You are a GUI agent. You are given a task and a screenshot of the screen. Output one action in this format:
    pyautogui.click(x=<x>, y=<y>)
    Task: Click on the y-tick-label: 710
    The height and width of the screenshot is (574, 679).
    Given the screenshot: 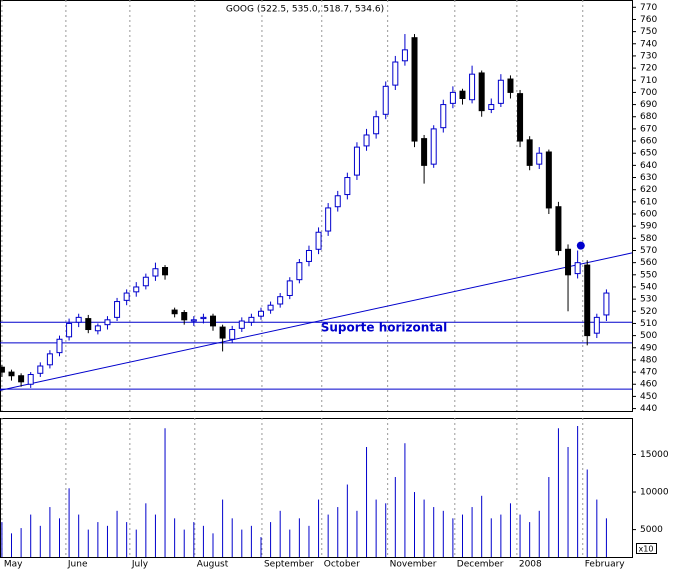 What is the action you would take?
    pyautogui.click(x=648, y=81)
    